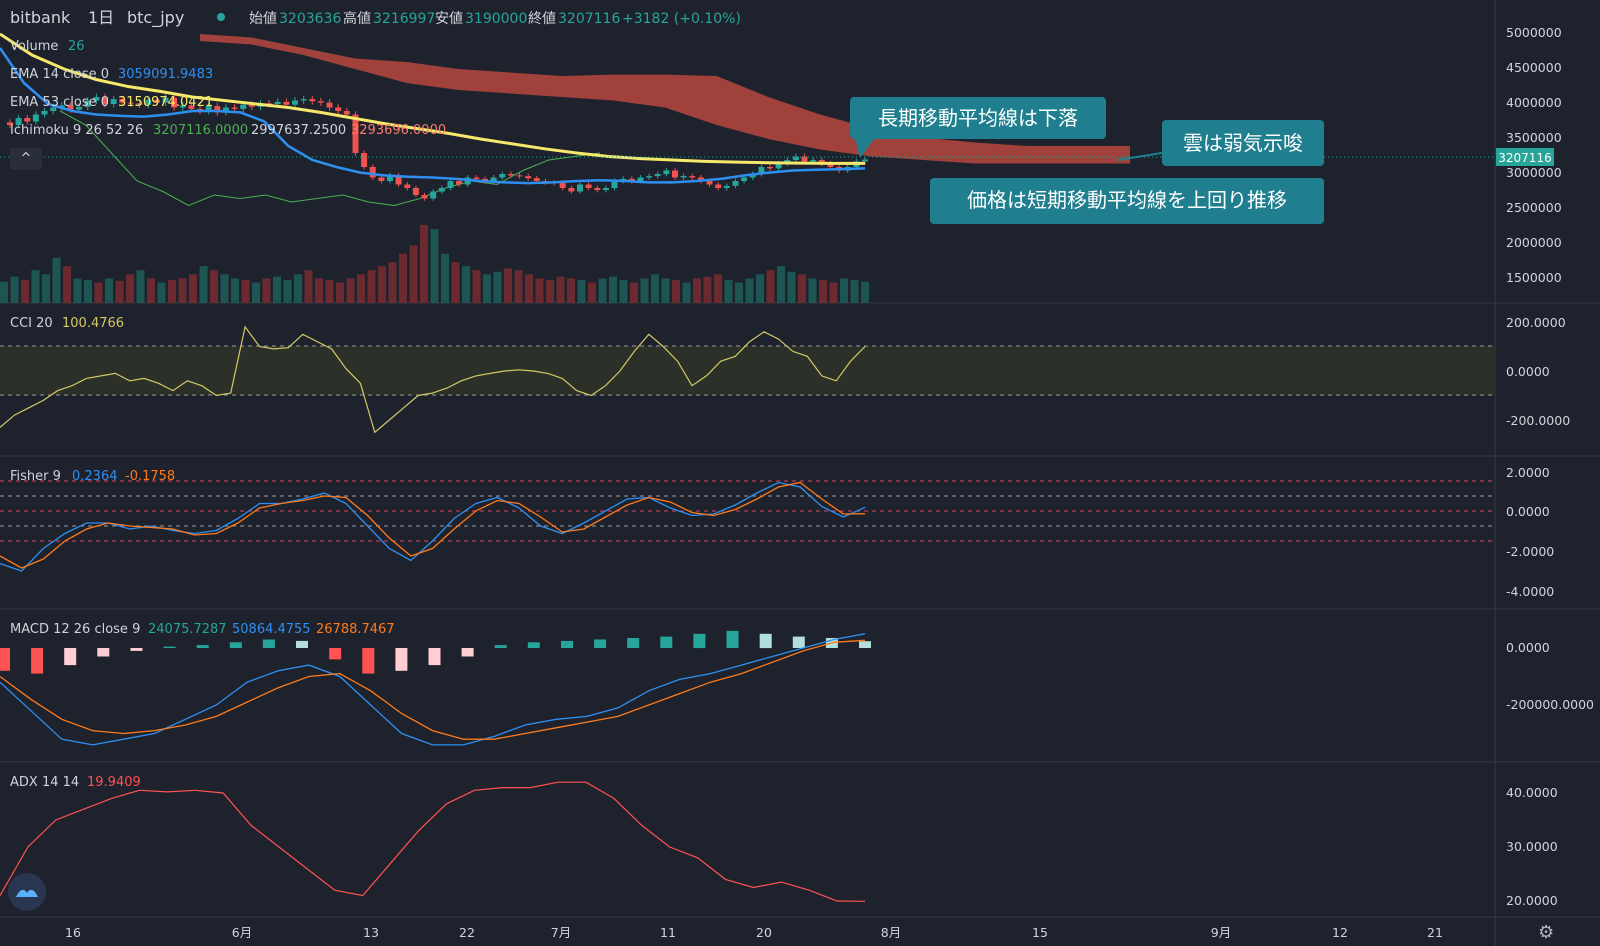 This screenshot has width=1600, height=946. Describe the element at coordinates (433, 689) in the screenshot. I see `macd-signal-line` at that location.